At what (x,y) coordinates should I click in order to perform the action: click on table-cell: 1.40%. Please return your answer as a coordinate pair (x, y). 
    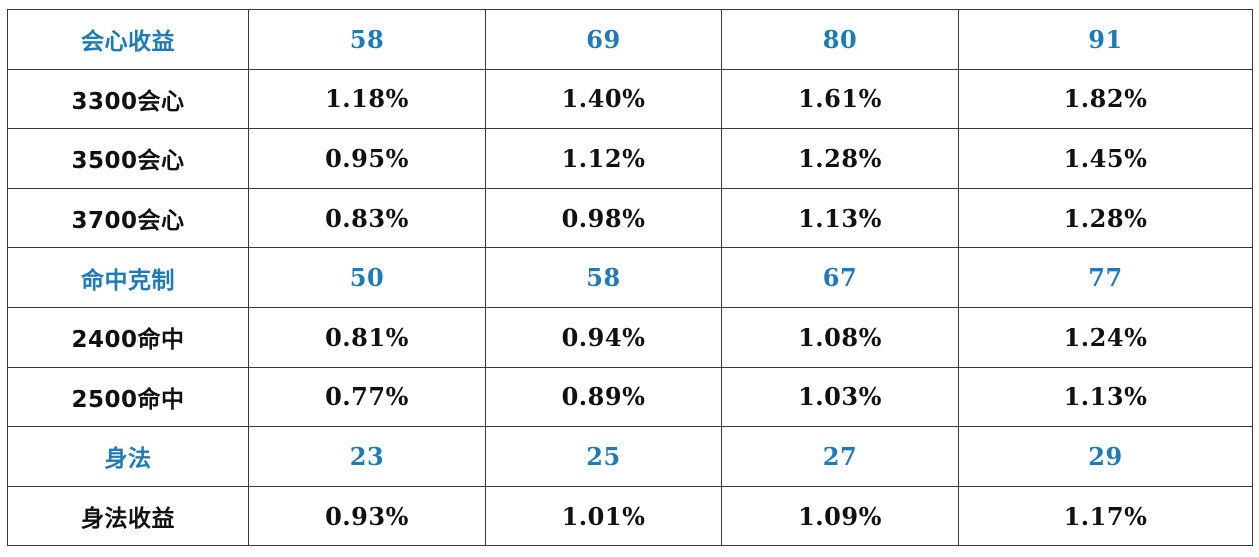
    Looking at the image, I should click on (603, 99).